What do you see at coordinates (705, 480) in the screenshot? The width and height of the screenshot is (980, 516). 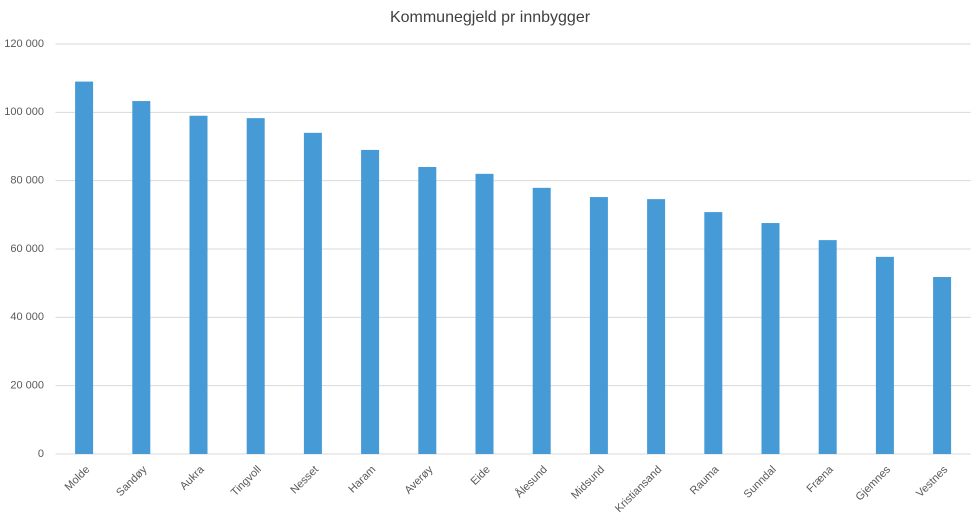 I see `x-tick-label: Rauma` at bounding box center [705, 480].